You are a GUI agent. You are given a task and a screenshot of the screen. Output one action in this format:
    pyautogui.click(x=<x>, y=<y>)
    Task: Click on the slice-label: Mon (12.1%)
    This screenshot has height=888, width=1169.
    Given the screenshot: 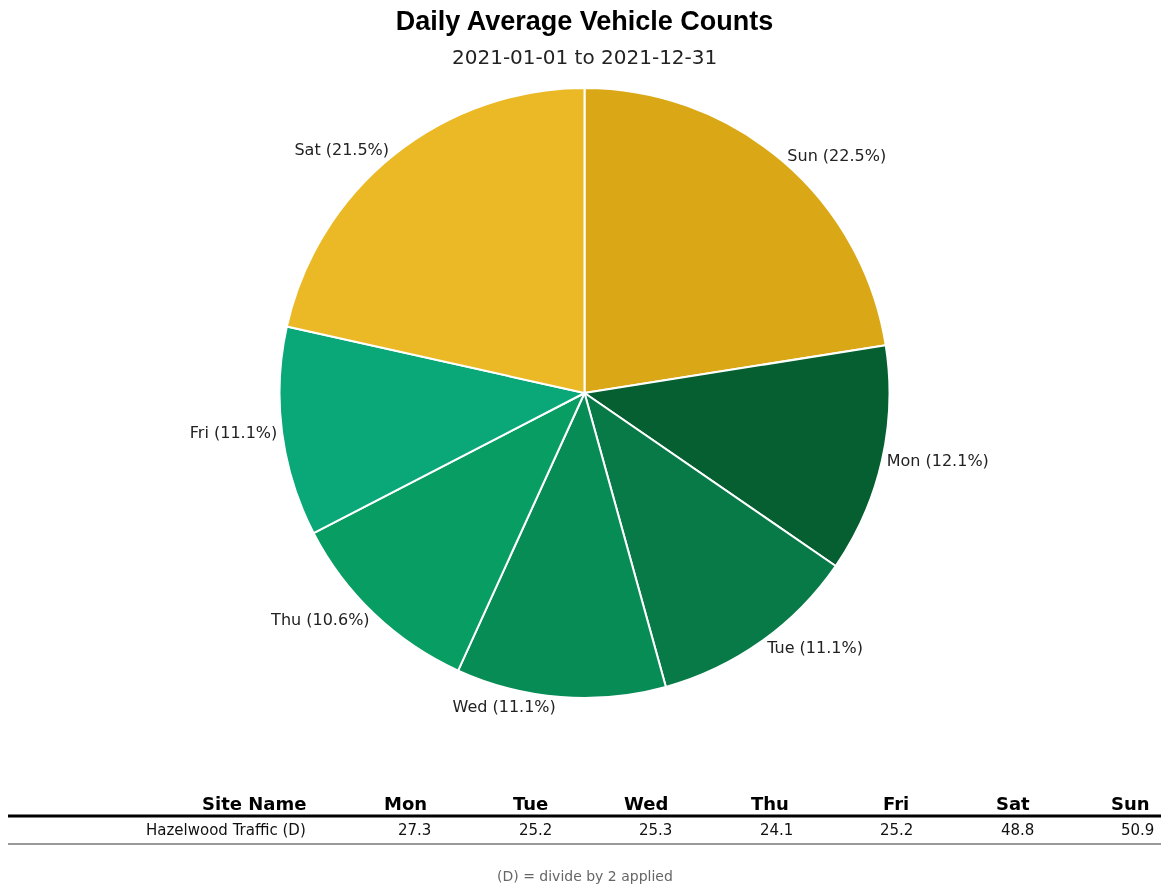 What is the action you would take?
    pyautogui.click(x=937, y=461)
    